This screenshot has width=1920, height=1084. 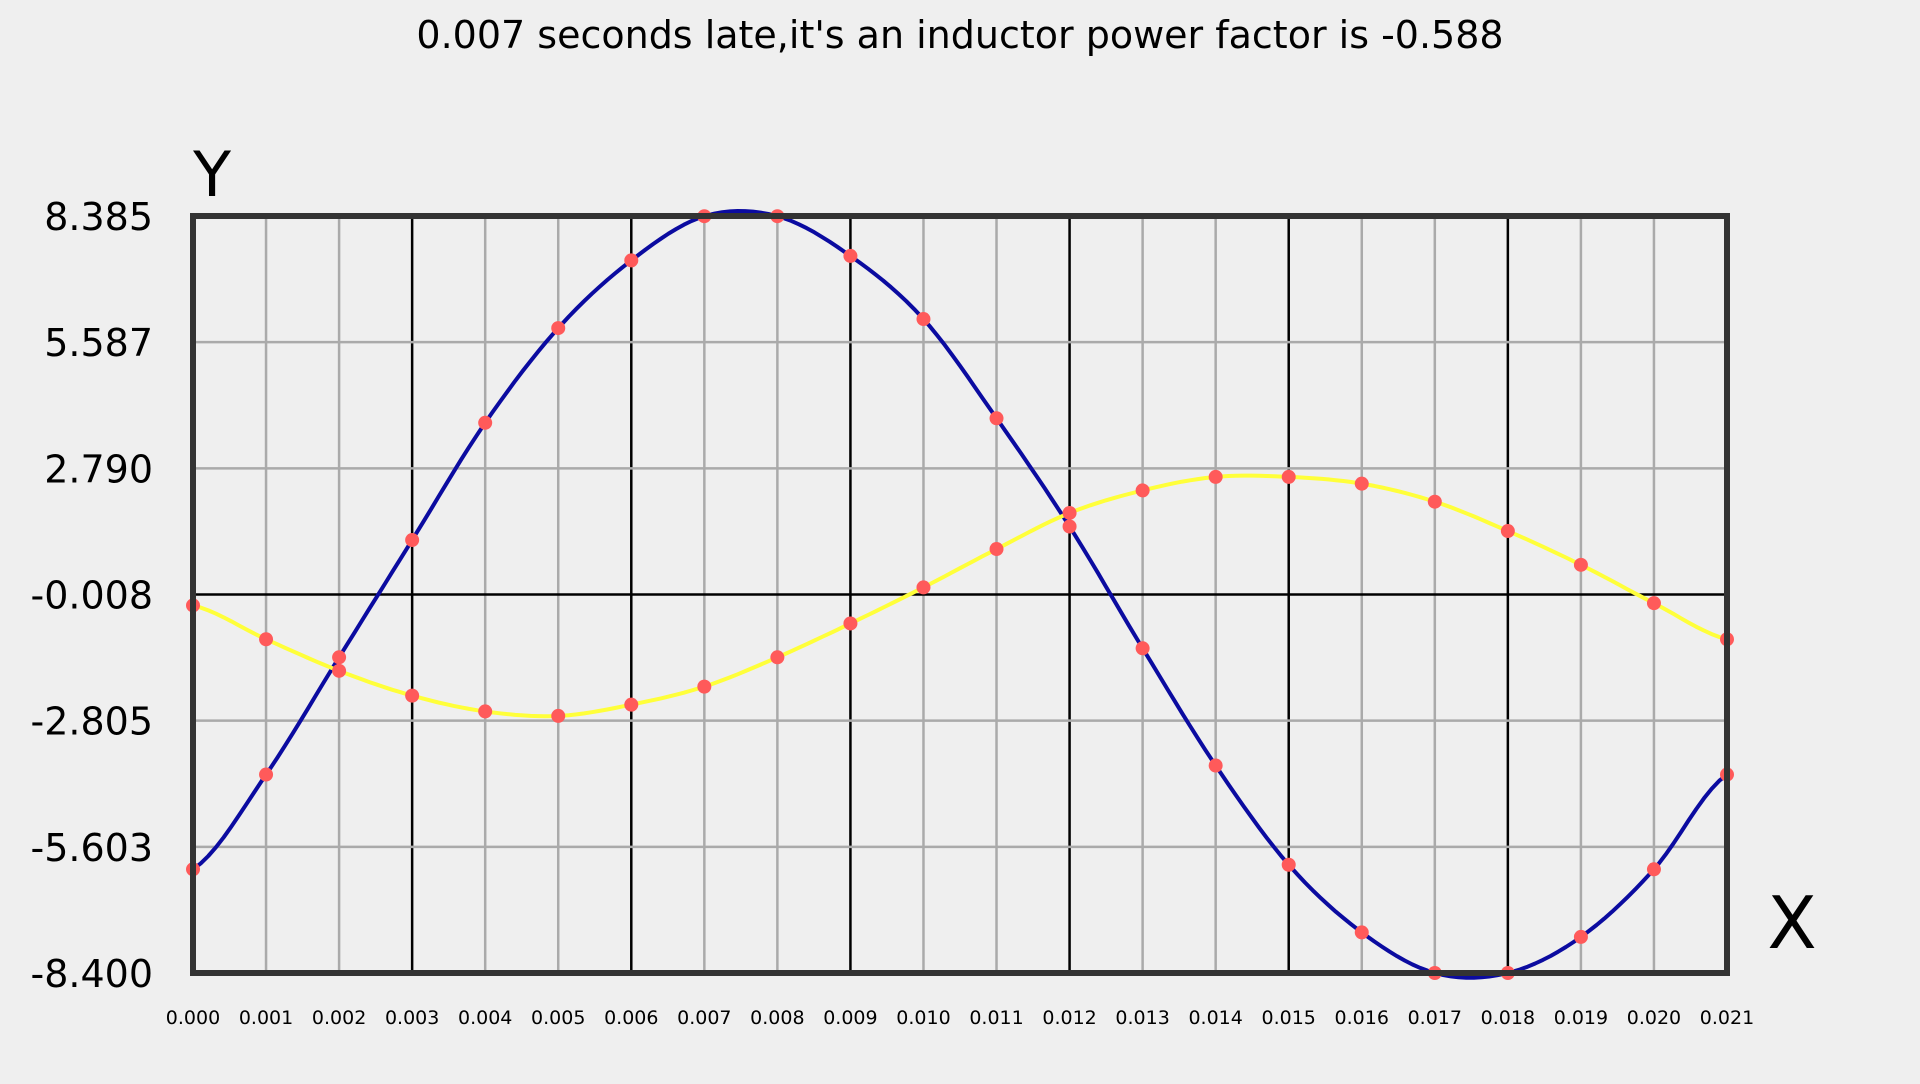 What do you see at coordinates (412, 1018) in the screenshot?
I see `x-tick-label: 0.003` at bounding box center [412, 1018].